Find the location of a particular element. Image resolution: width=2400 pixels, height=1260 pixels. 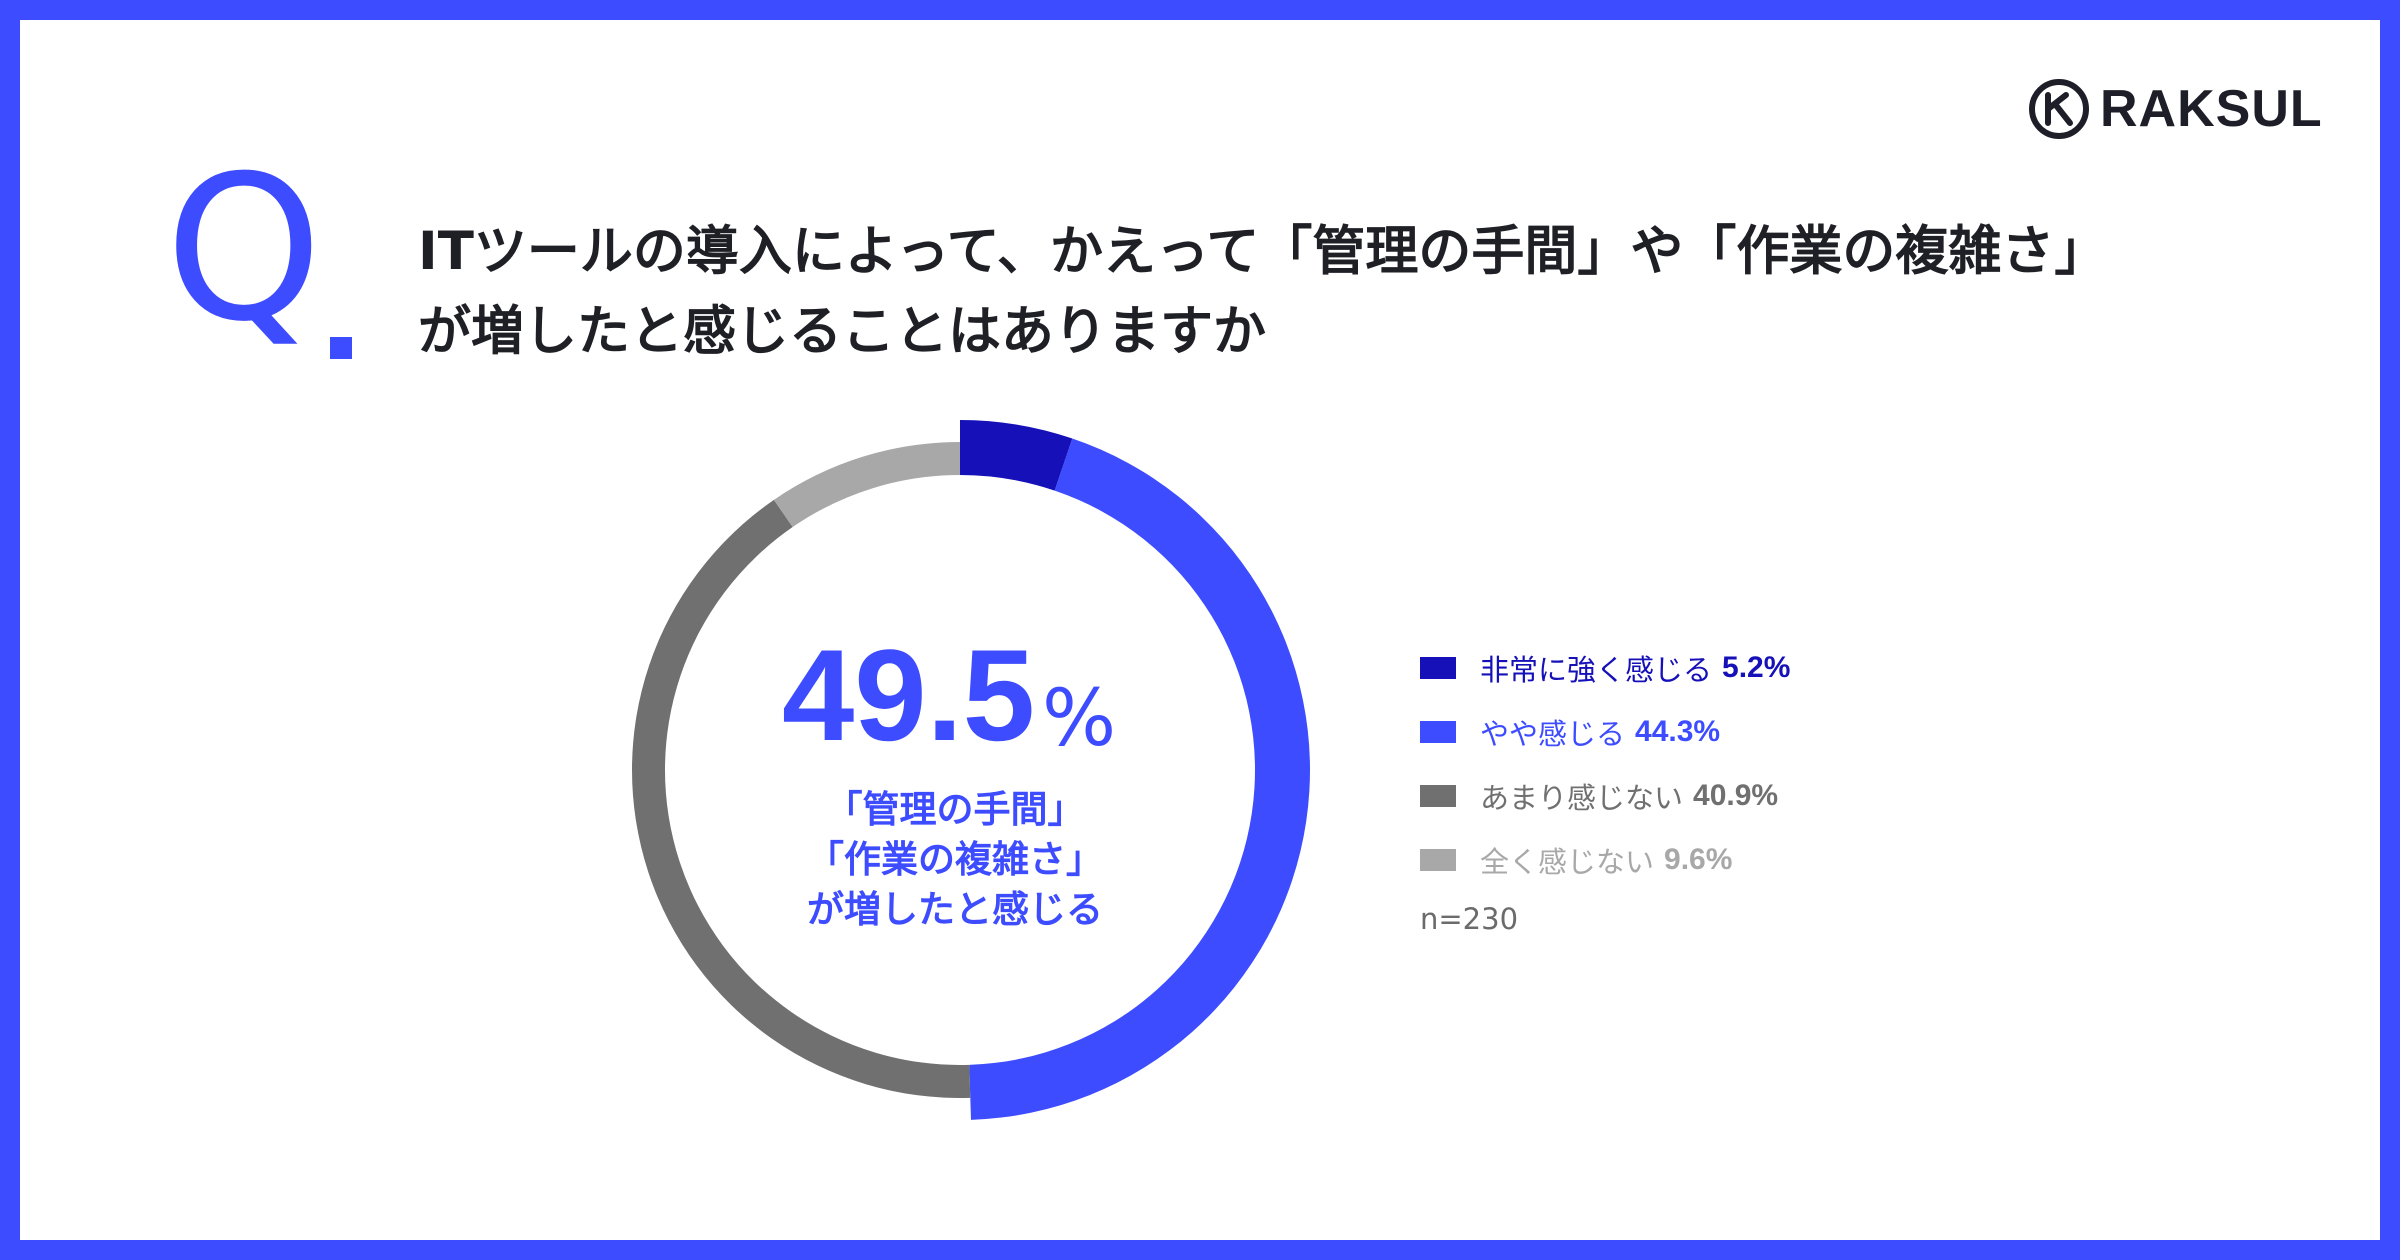

center-label-line-3: が増したと感じる is located at coordinates (955, 909).